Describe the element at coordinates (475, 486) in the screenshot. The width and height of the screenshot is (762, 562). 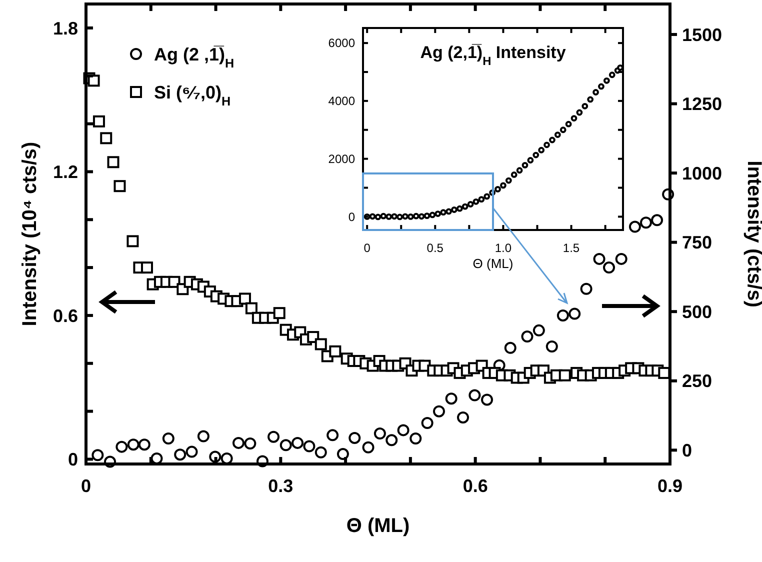
I see `x-tick-label: 0.6` at that location.